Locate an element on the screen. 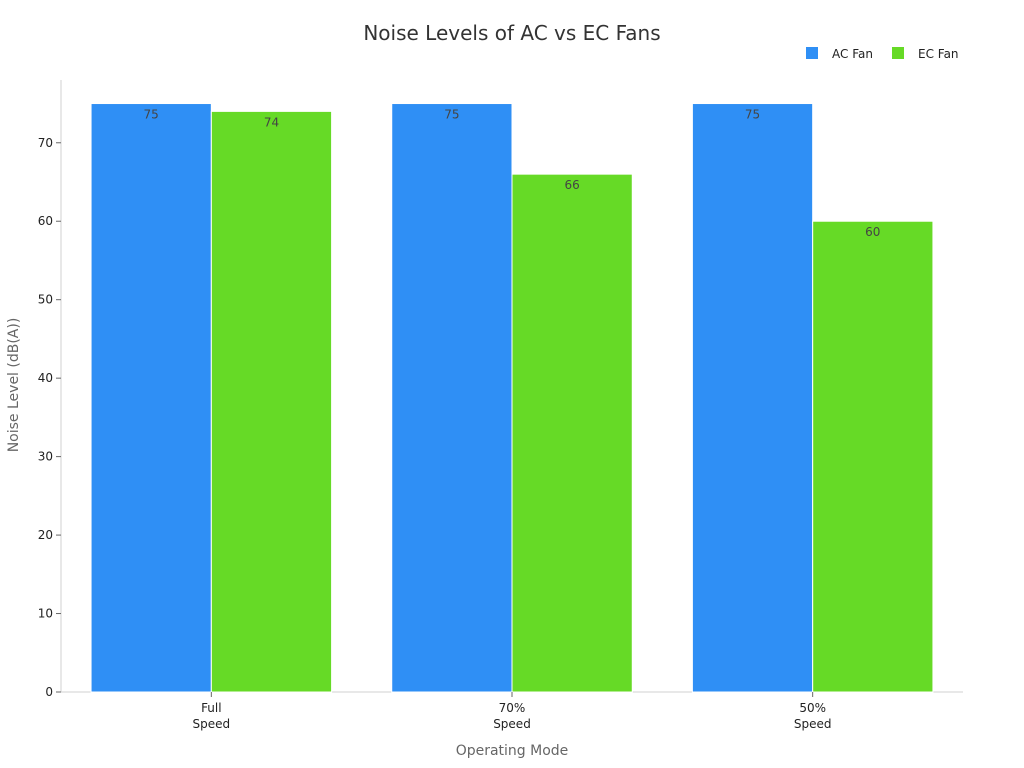 This screenshot has height=768, width=1024. data-label: 66 is located at coordinates (571, 185).